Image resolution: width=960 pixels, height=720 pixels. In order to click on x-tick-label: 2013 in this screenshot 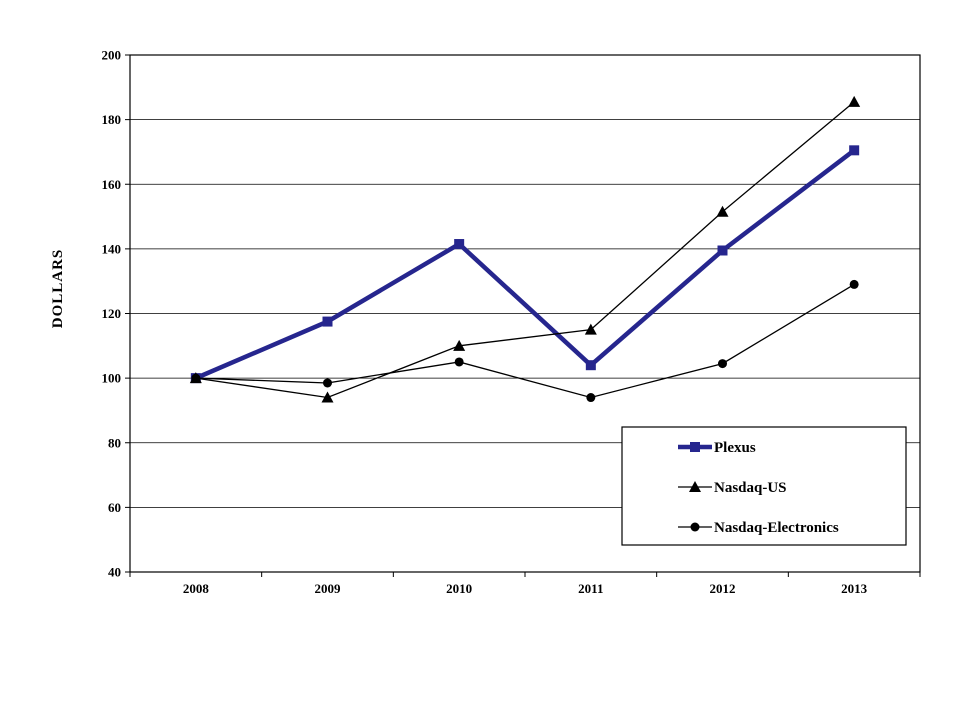, I will do `click(854, 588)`.